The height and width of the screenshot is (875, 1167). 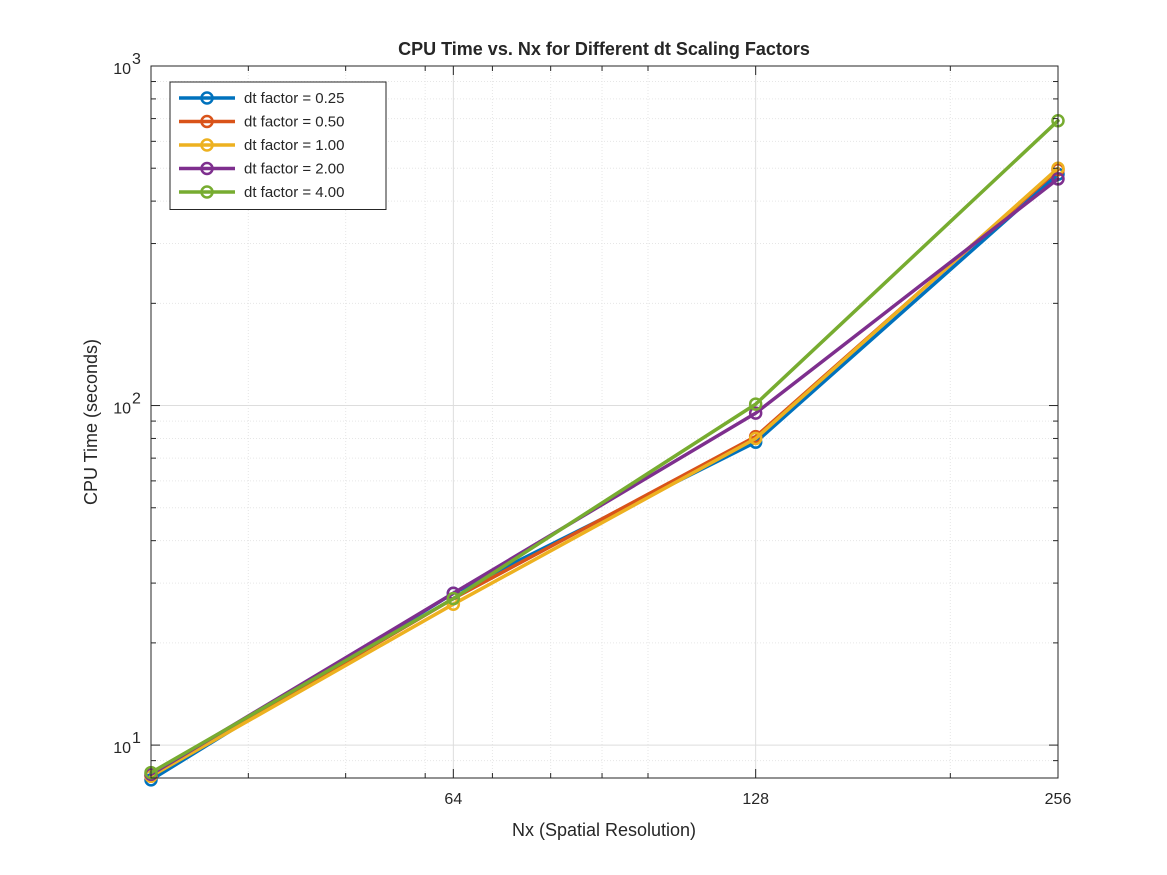 What do you see at coordinates (136, 59) in the screenshot?
I see `y-tick-exponent: 3` at bounding box center [136, 59].